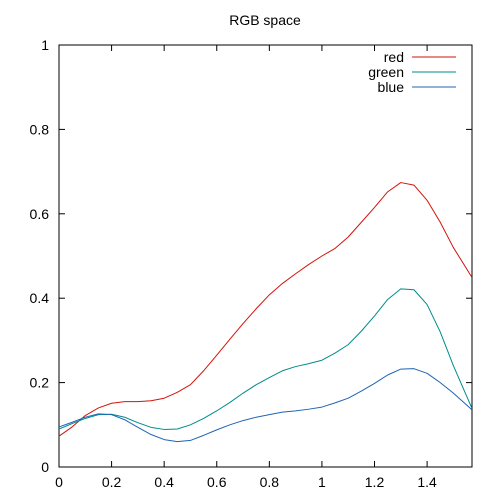 The width and height of the screenshot is (500, 500). What do you see at coordinates (59, 482) in the screenshot?
I see `x-tick-label: 0` at bounding box center [59, 482].